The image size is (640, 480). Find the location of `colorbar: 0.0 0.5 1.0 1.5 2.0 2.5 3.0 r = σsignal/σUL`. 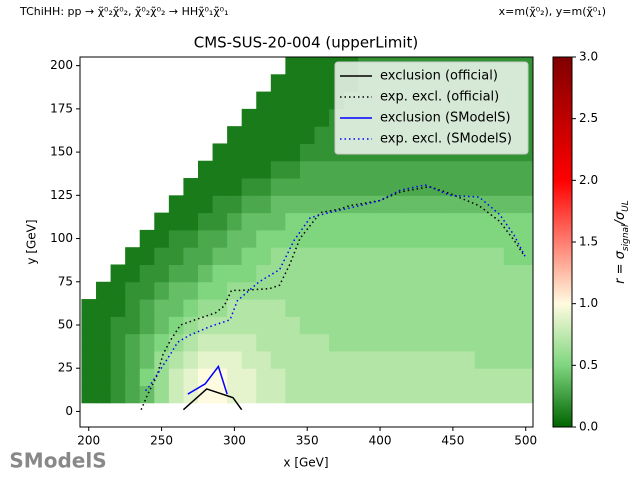

colorbar: 0.0 0.5 1.0 1.5 2.0 2.5 3.0 r = σsignal/σUL is located at coordinates (591, 242).